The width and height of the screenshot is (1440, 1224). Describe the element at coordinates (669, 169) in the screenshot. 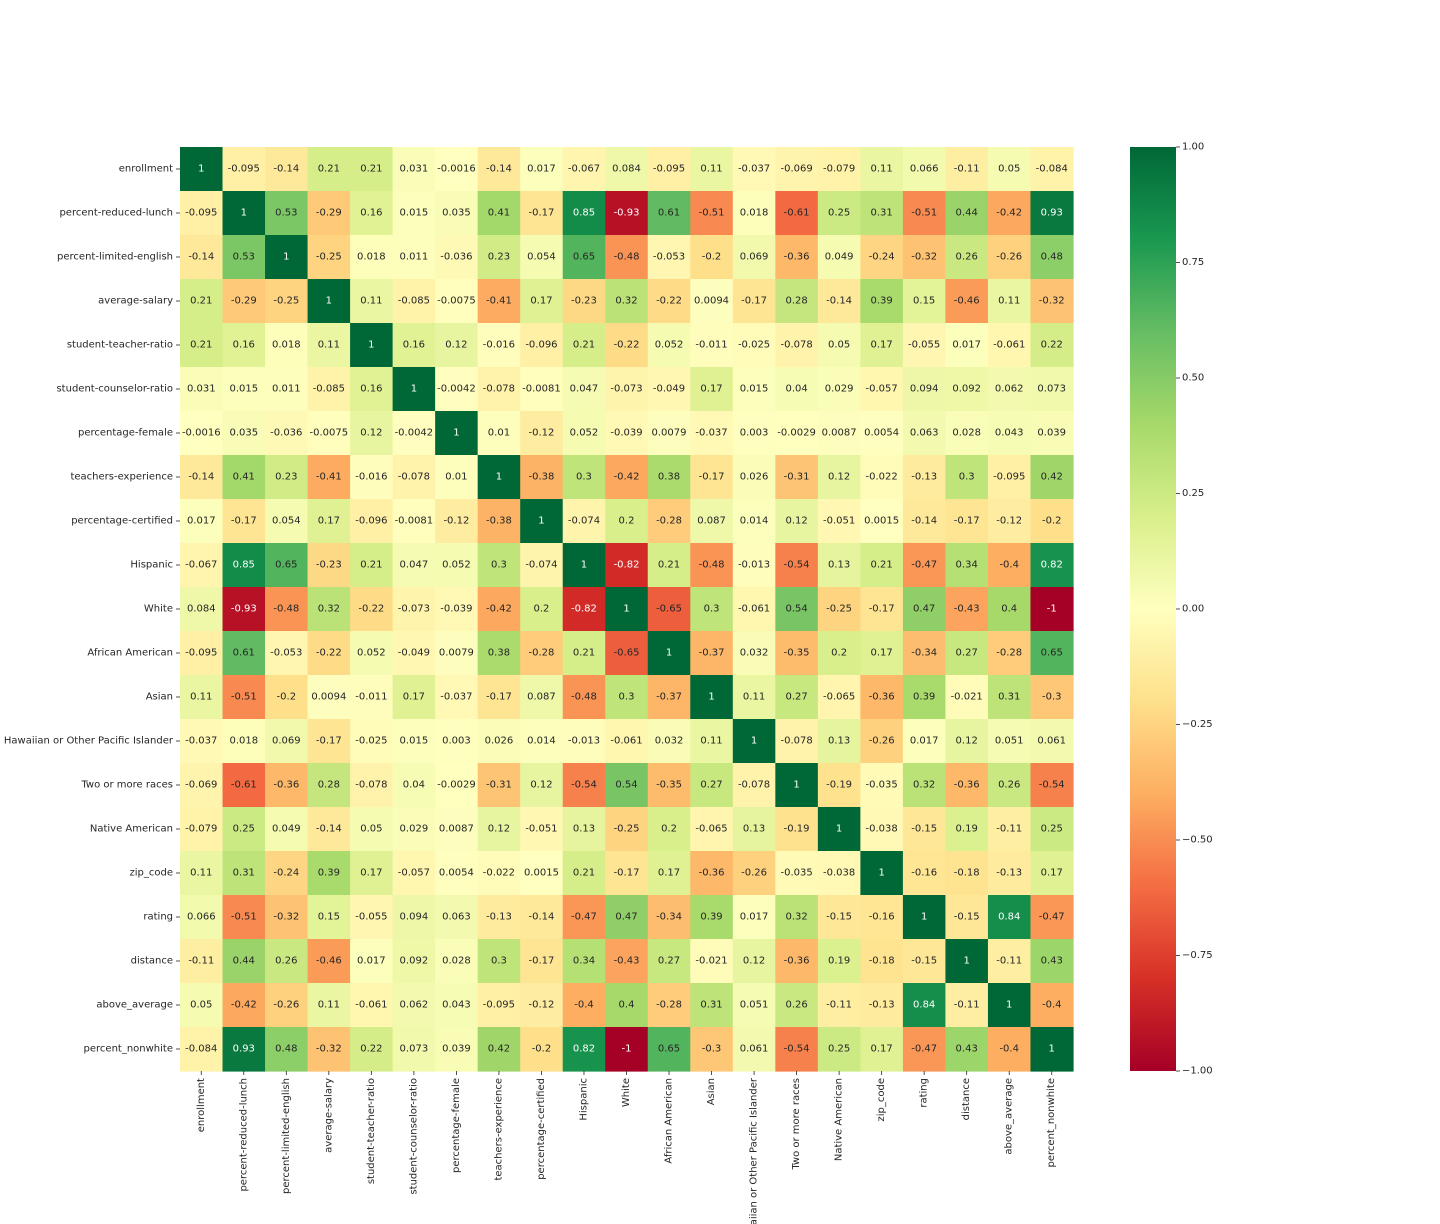

I see `cell-annotation: -0.095` at that location.